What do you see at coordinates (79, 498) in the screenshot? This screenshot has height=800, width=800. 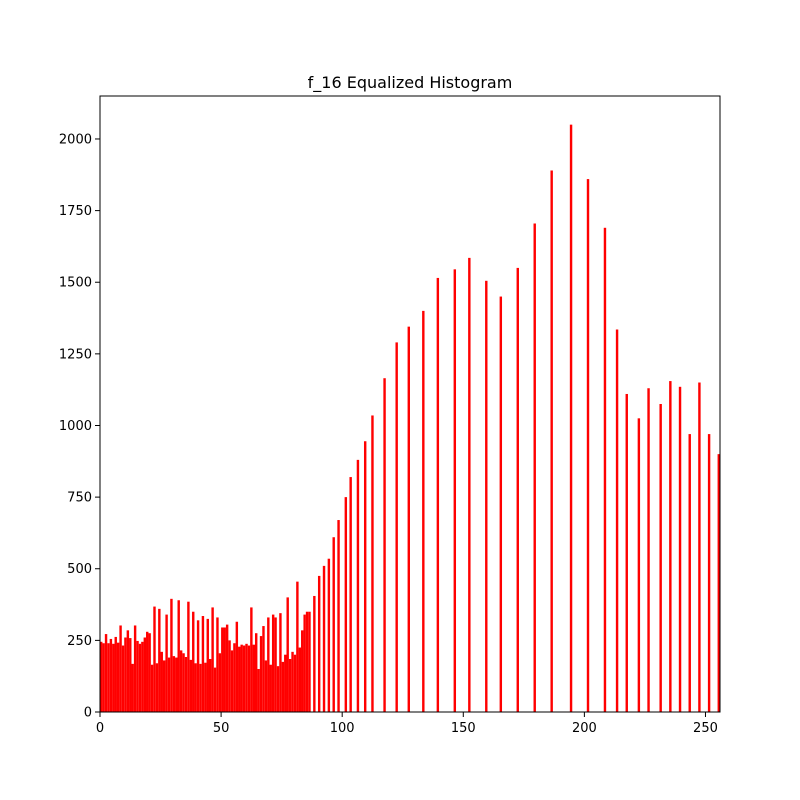 I see `y-tick-label: 750` at bounding box center [79, 498].